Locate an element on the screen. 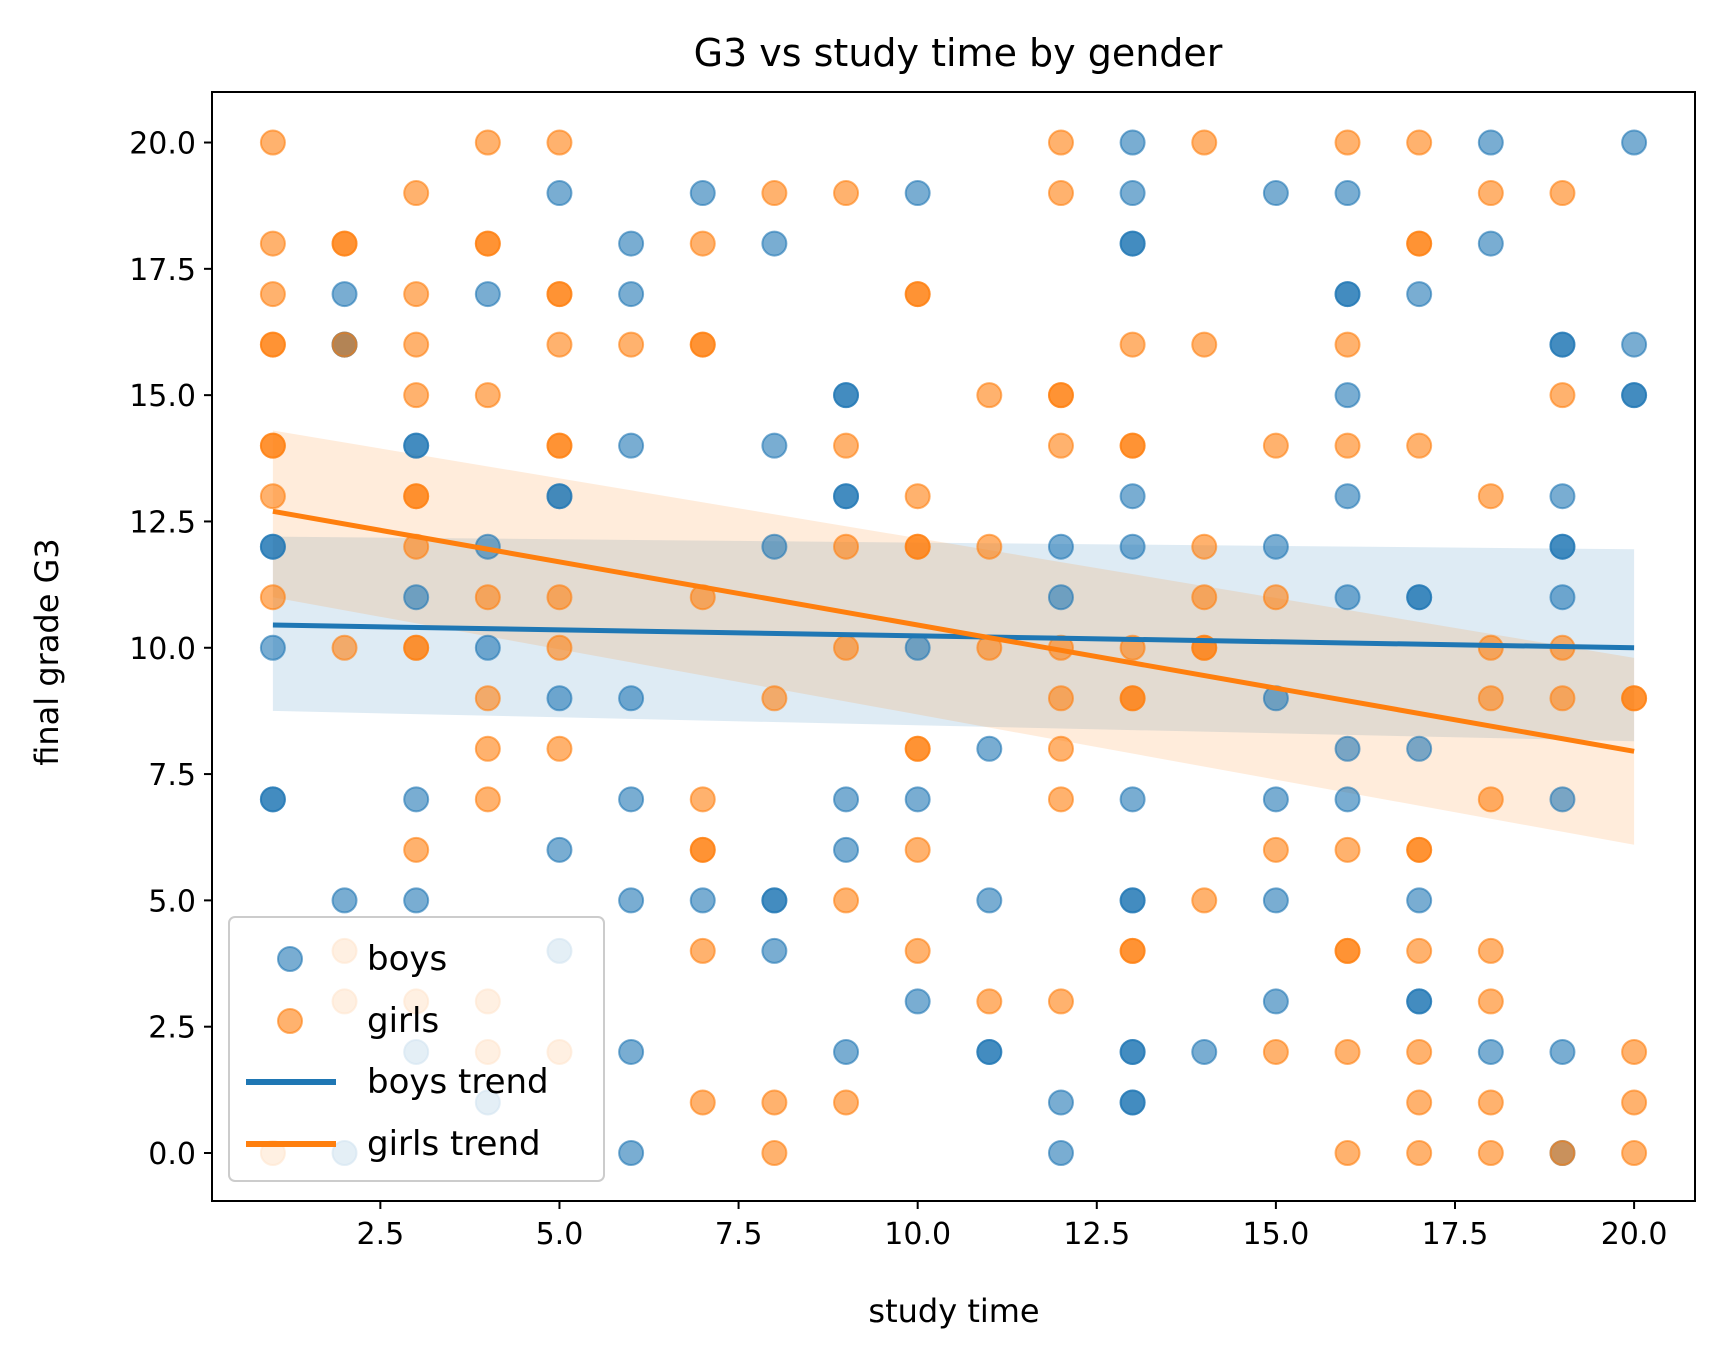  x-tick-label: 17.5 is located at coordinates (1455, 1234).